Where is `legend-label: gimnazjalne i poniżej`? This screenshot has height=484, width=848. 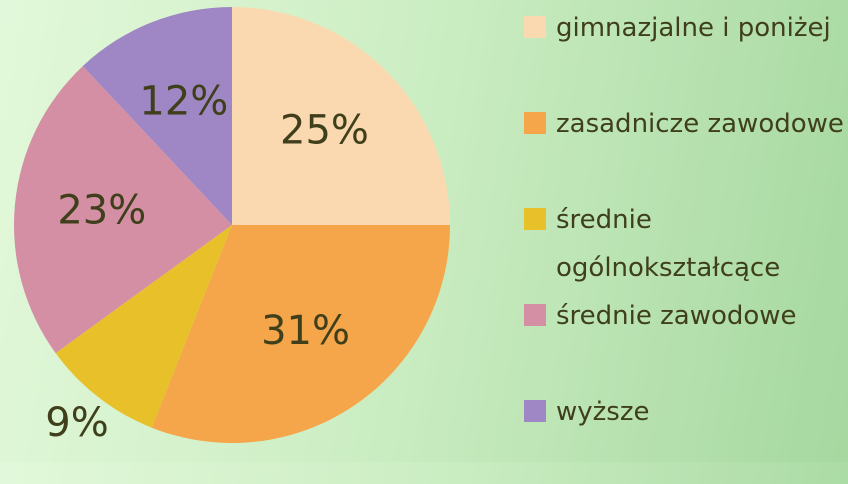
legend-label: gimnazjalne i poniżej is located at coordinates (693, 28).